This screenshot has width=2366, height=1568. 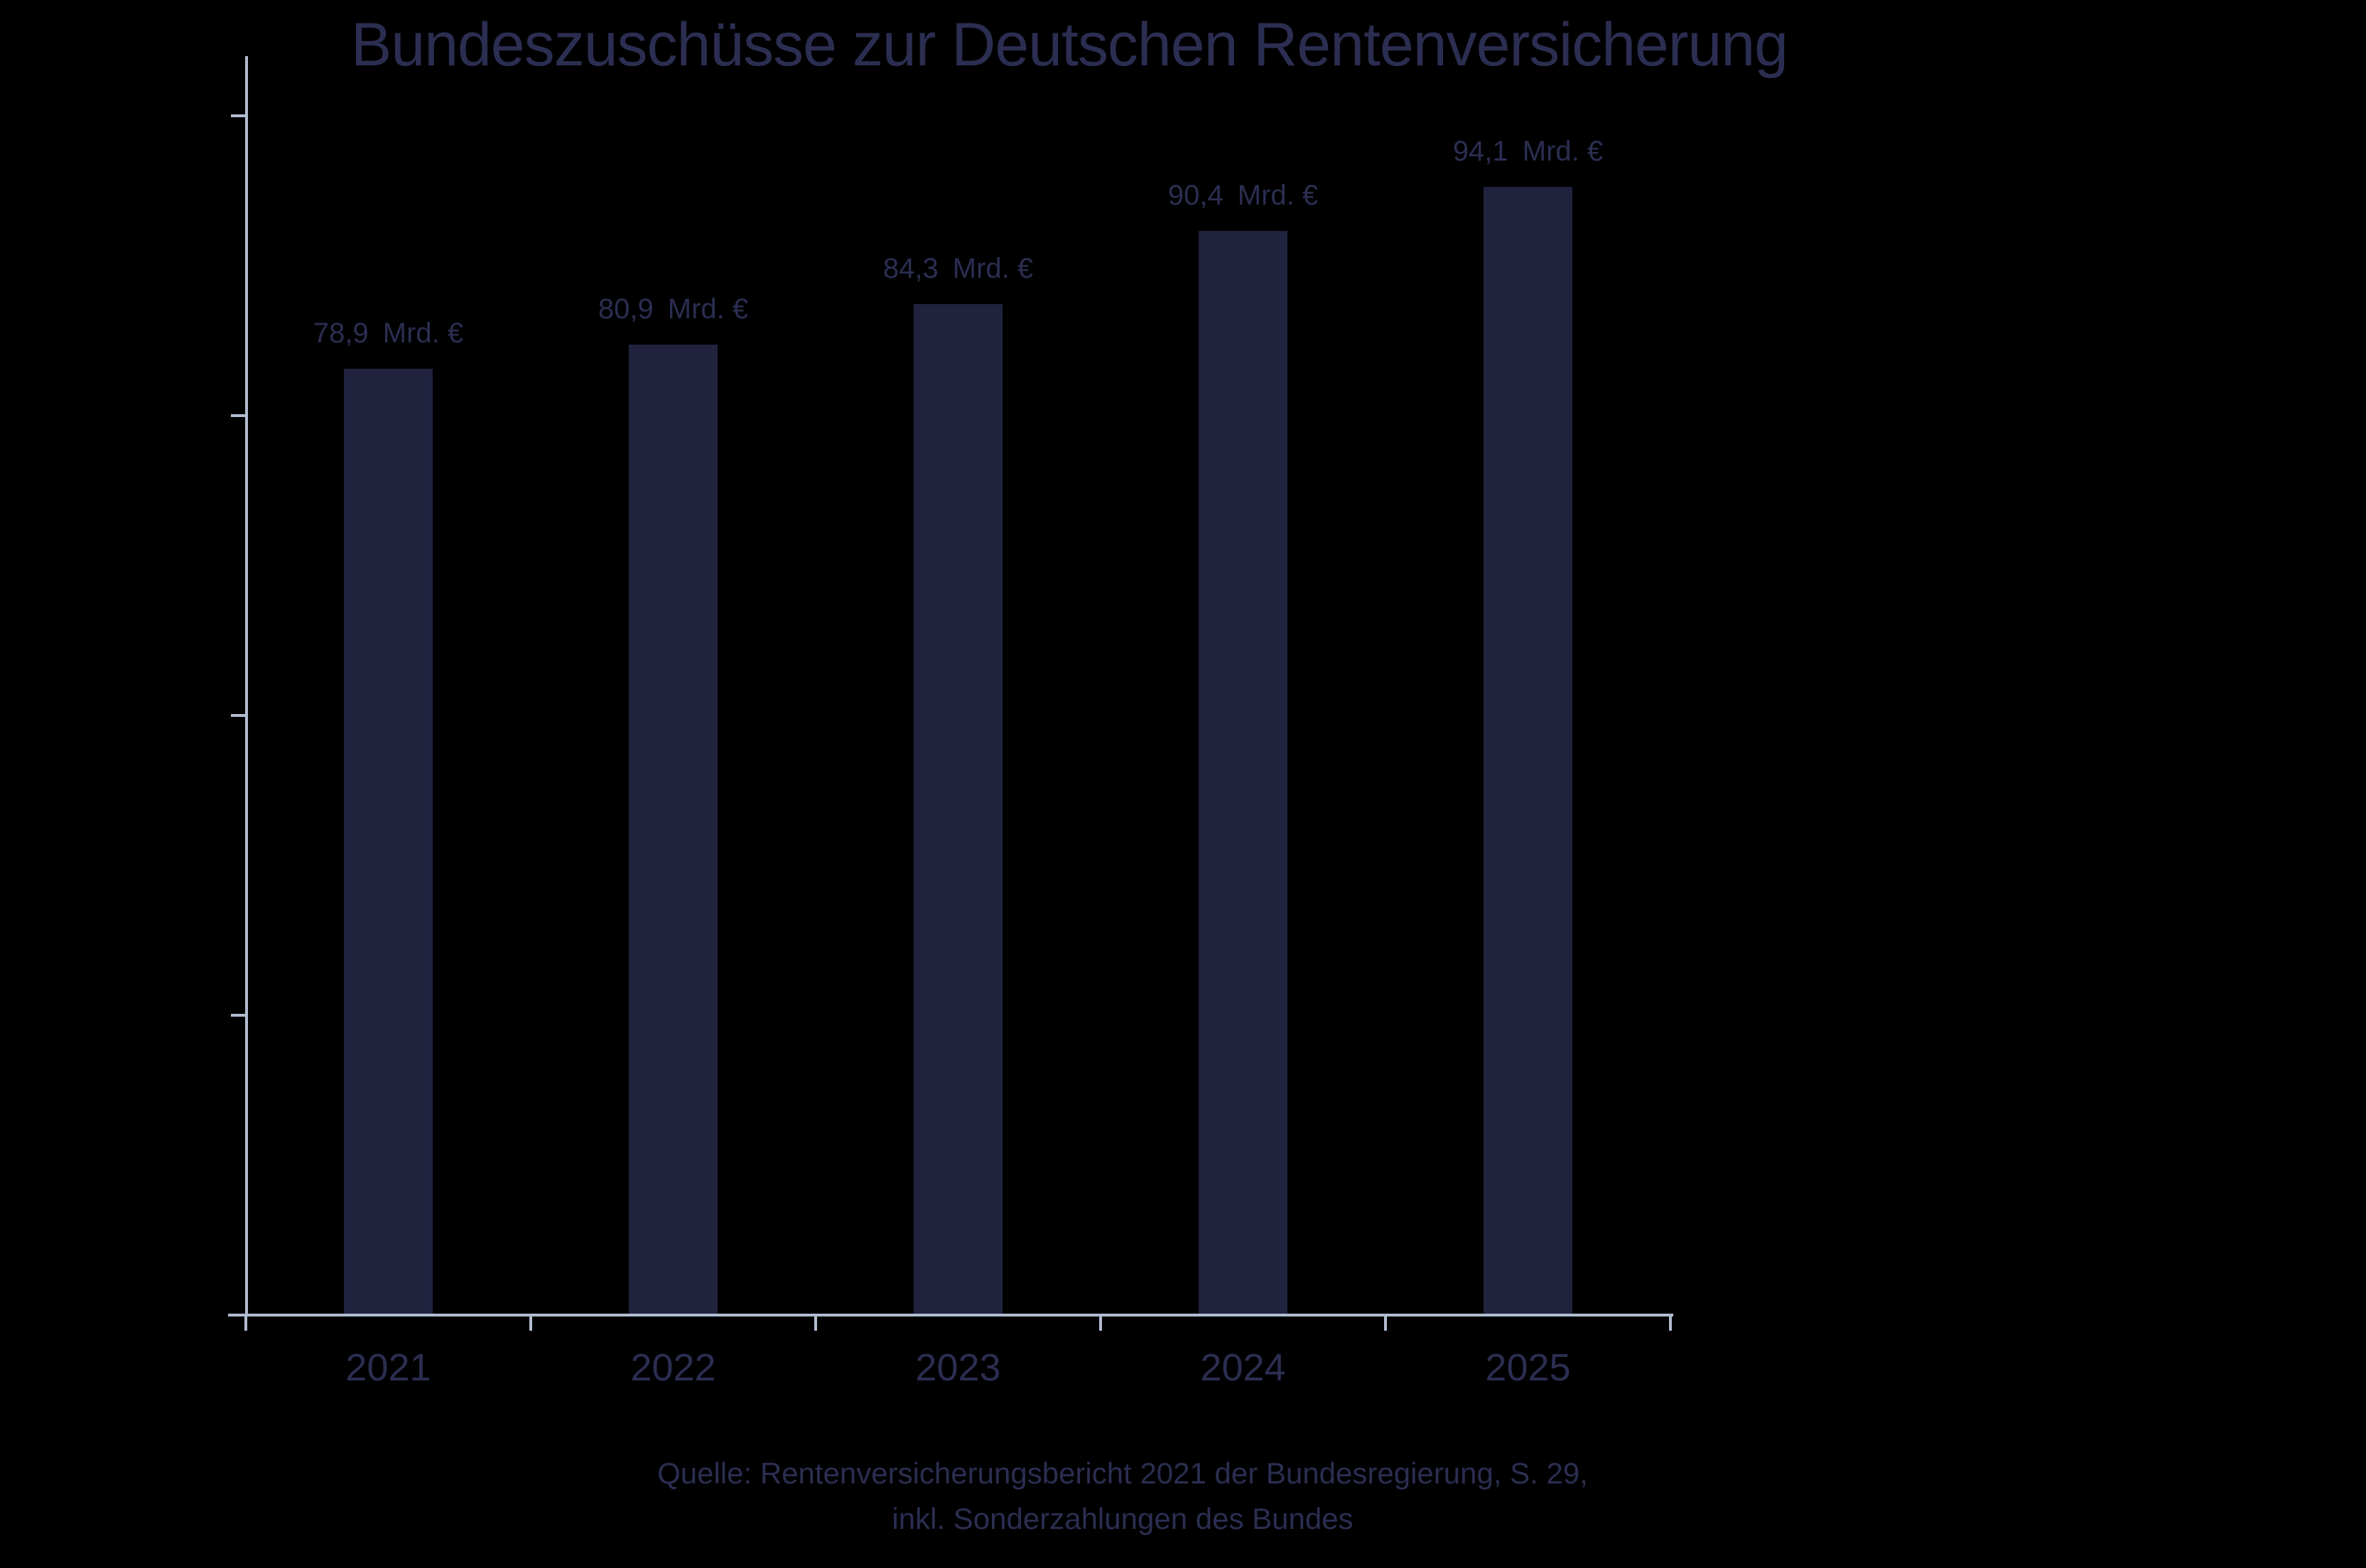 What do you see at coordinates (388, 842) in the screenshot?
I see `bar-2021` at bounding box center [388, 842].